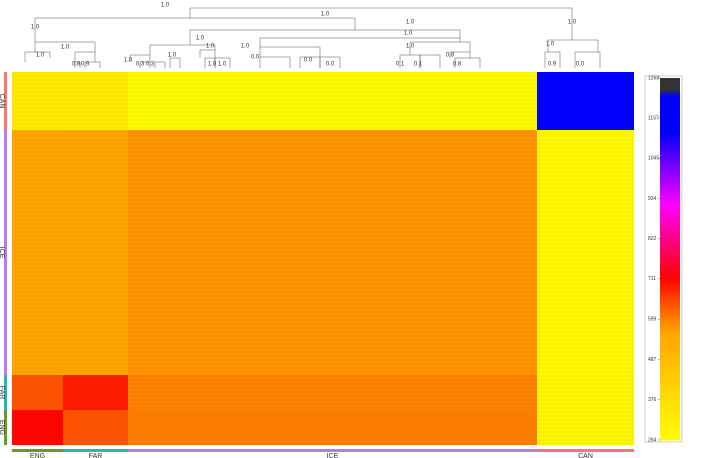 The width and height of the screenshot is (709, 458). I want to click on colorbar-frame, so click(663, 259).